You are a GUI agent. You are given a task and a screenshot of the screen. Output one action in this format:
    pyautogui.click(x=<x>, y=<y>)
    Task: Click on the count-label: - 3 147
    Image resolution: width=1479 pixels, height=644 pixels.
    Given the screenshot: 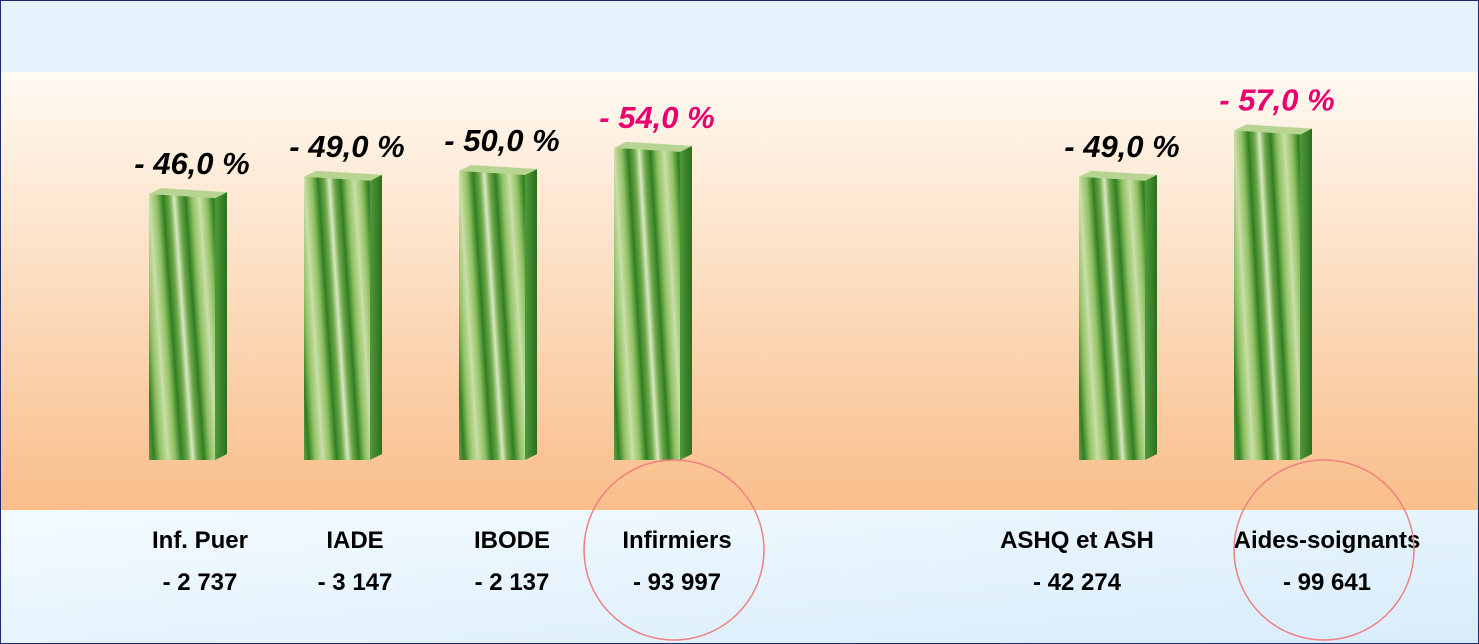 What is the action you would take?
    pyautogui.click(x=355, y=582)
    